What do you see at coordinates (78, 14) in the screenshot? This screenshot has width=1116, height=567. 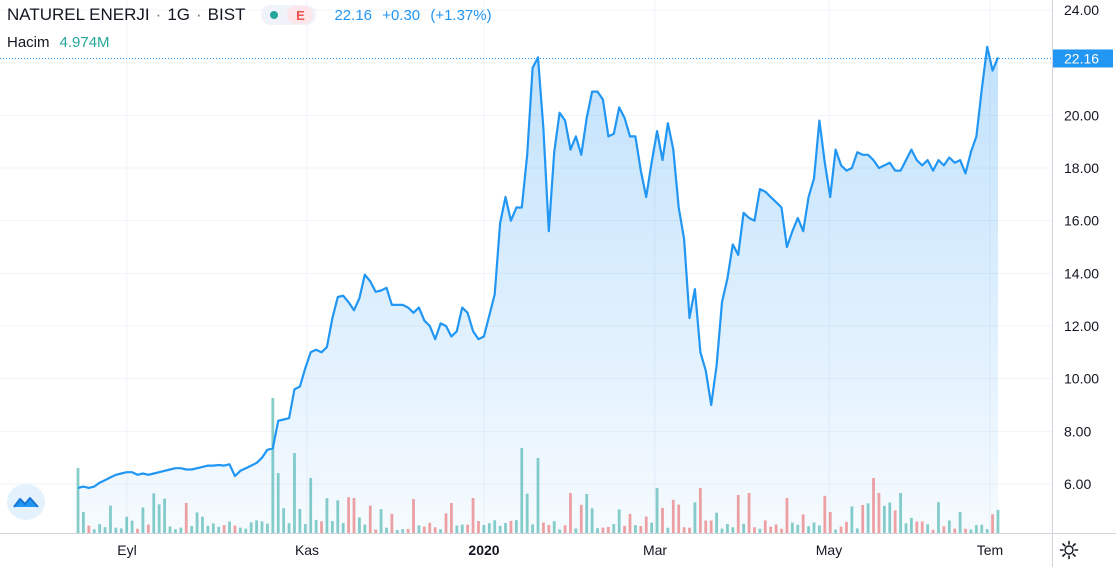 I see `symbol-name: NATUREL ENERJI` at bounding box center [78, 14].